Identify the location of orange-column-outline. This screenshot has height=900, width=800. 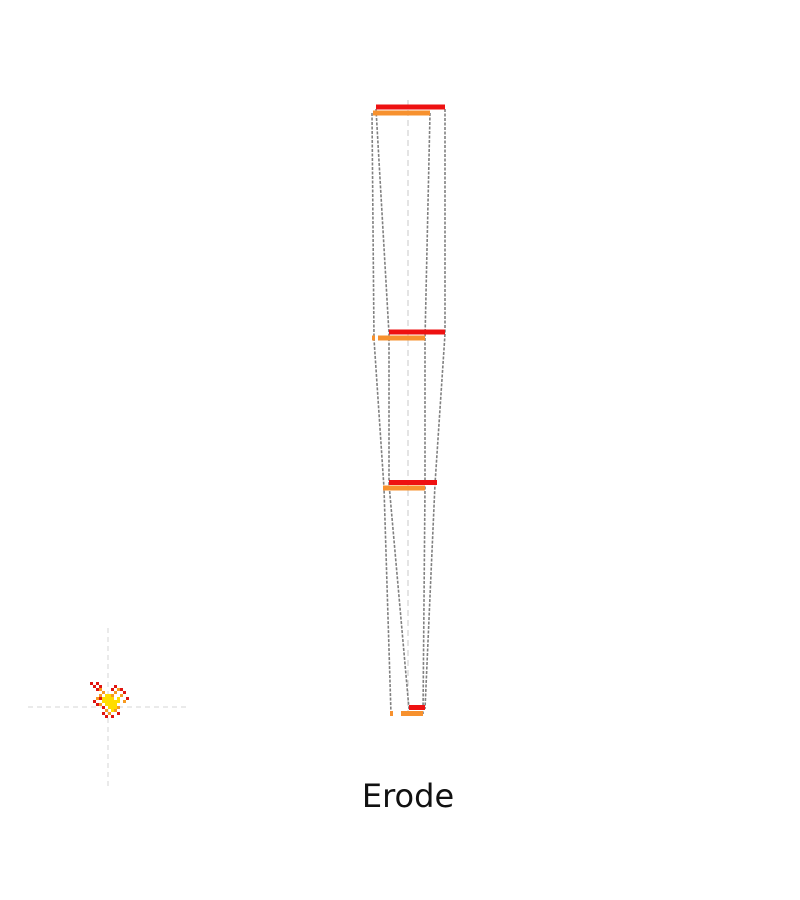
(401, 413).